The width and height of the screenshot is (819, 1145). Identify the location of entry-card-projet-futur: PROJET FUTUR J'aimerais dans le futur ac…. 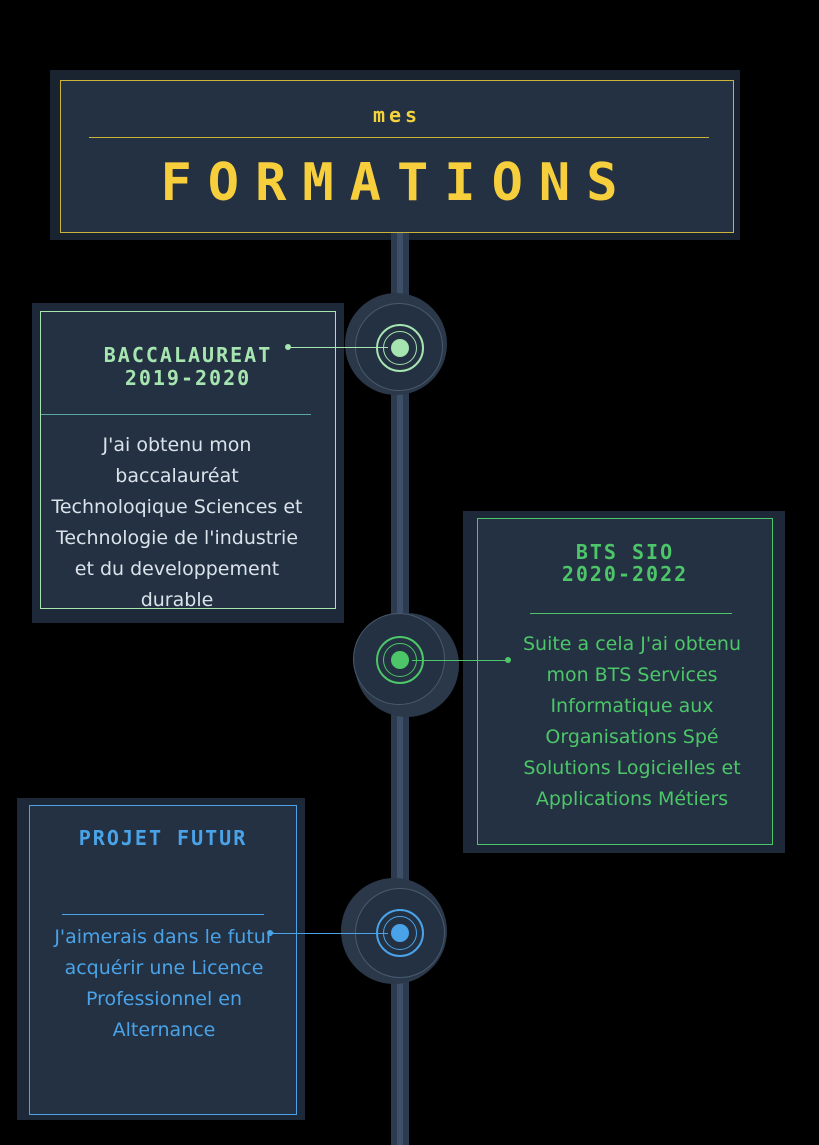
(163, 960).